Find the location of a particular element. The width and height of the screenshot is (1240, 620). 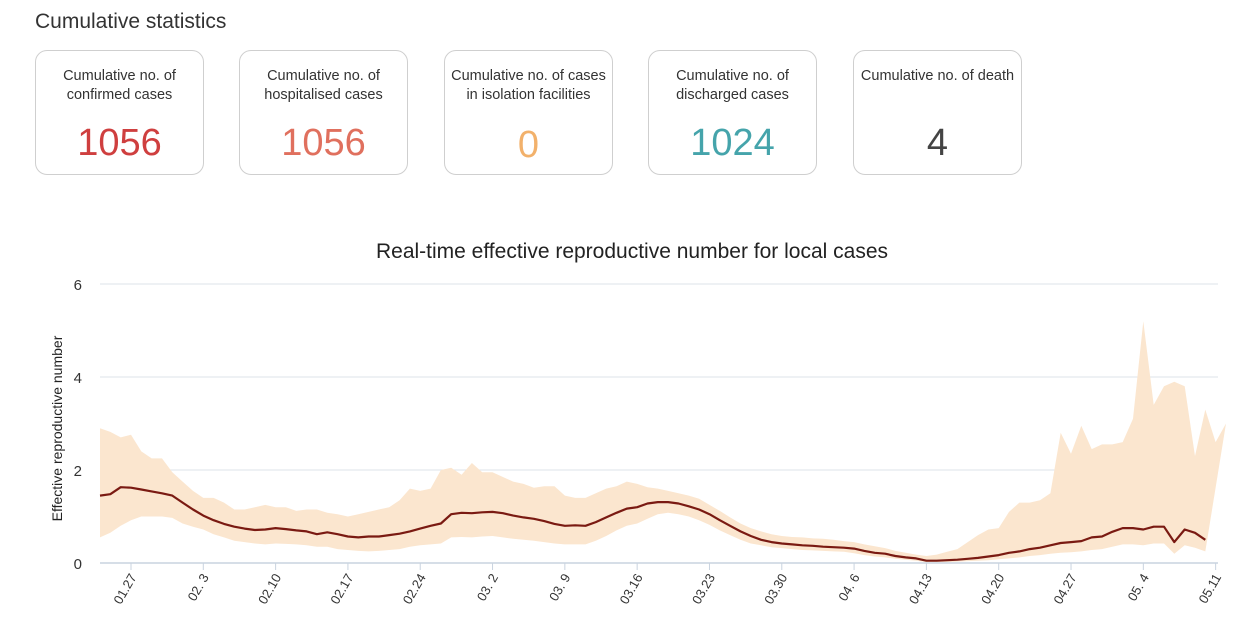

x-tick-label: 02.10 is located at coordinates (269, 589).